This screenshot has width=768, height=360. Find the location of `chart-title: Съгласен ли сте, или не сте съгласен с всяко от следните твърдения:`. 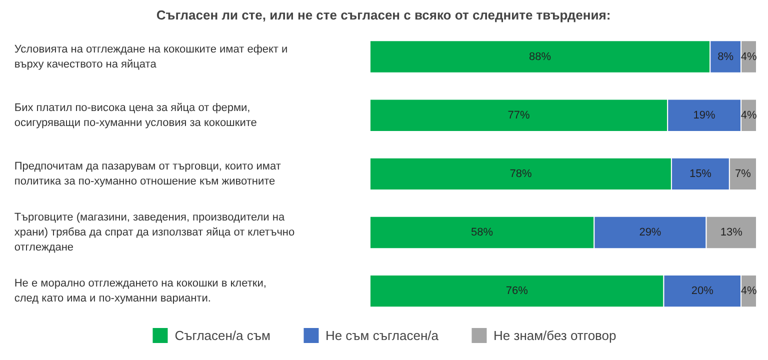

chart-title: Съгласен ли сте, или не сте съгласен с всяко от следните твърдения: is located at coordinates (383, 15).